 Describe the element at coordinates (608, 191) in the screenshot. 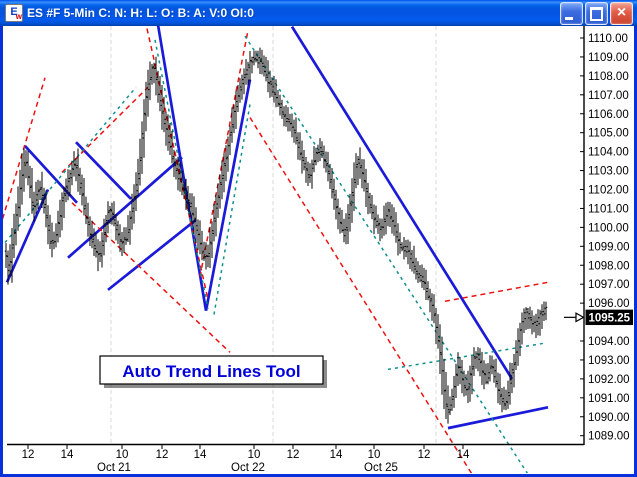

I see `price-tick-label: 1102.00` at that location.